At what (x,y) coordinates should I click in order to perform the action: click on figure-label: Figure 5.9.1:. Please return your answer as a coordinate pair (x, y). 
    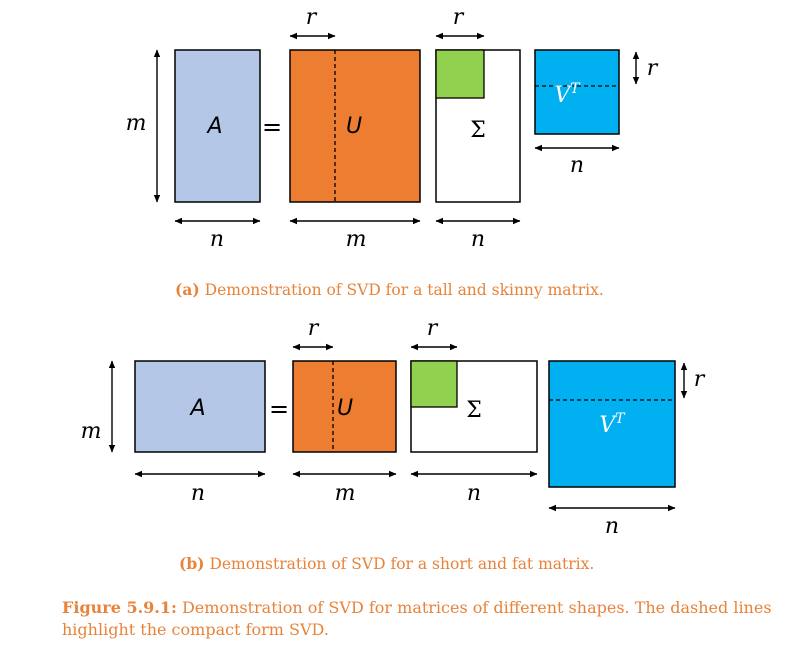
    Looking at the image, I should click on (119, 607).